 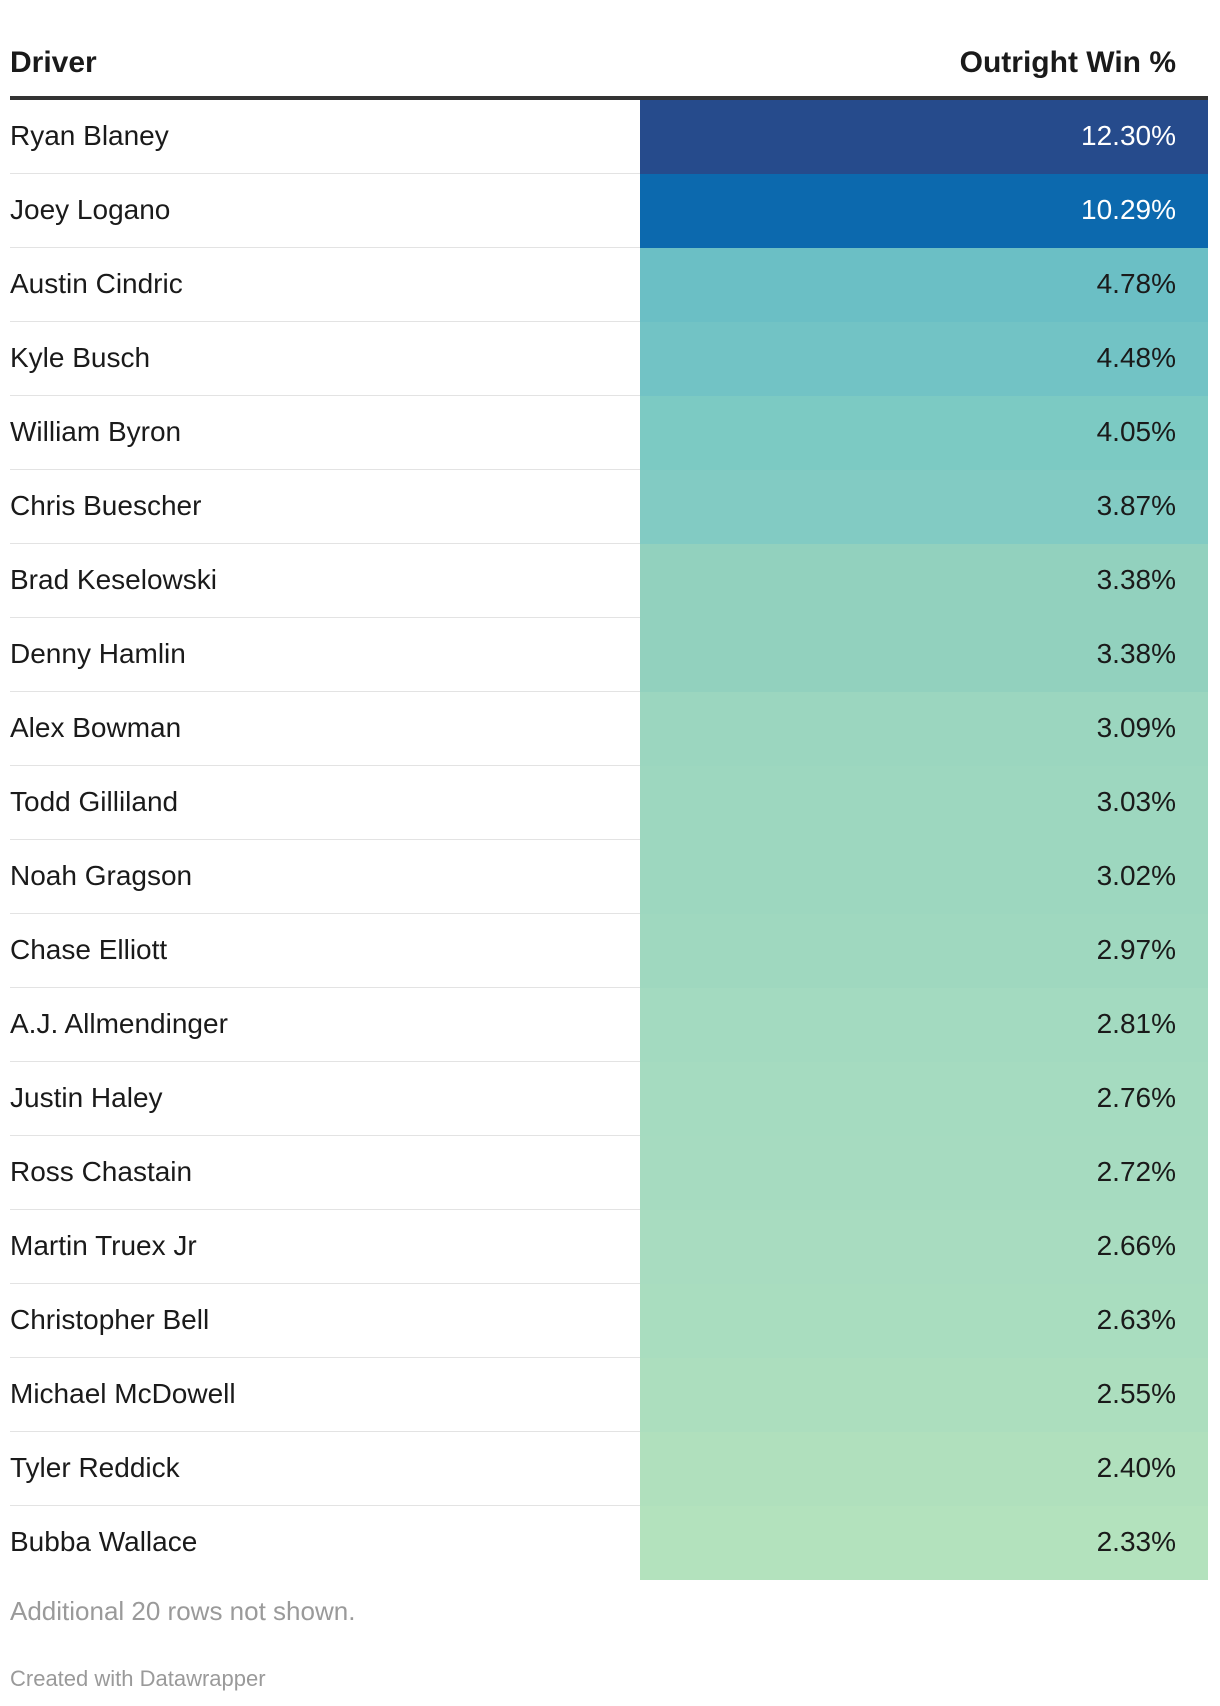 What do you see at coordinates (138, 1678) in the screenshot?
I see `datawrapper-credit: Created with Datawrapper` at bounding box center [138, 1678].